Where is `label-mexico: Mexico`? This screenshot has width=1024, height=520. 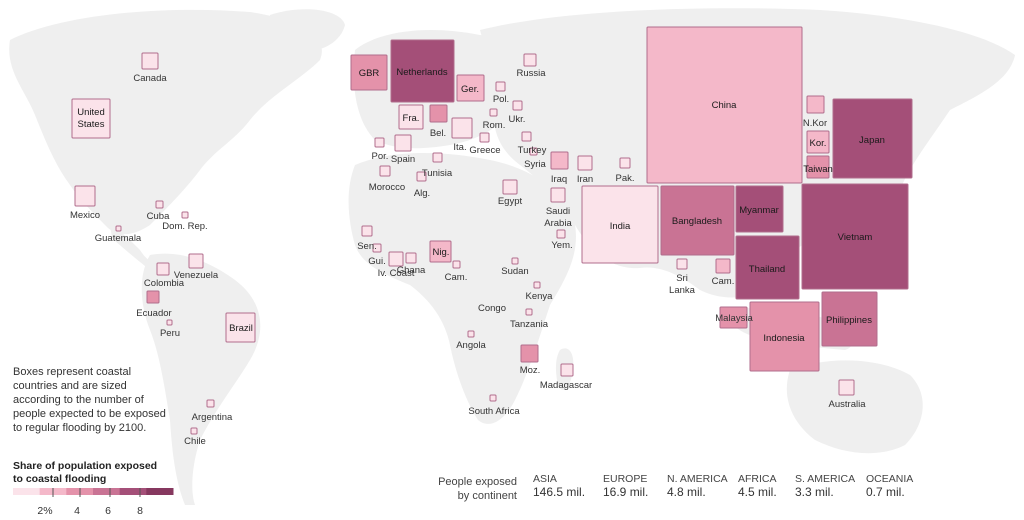 label-mexico: Mexico is located at coordinates (85, 215).